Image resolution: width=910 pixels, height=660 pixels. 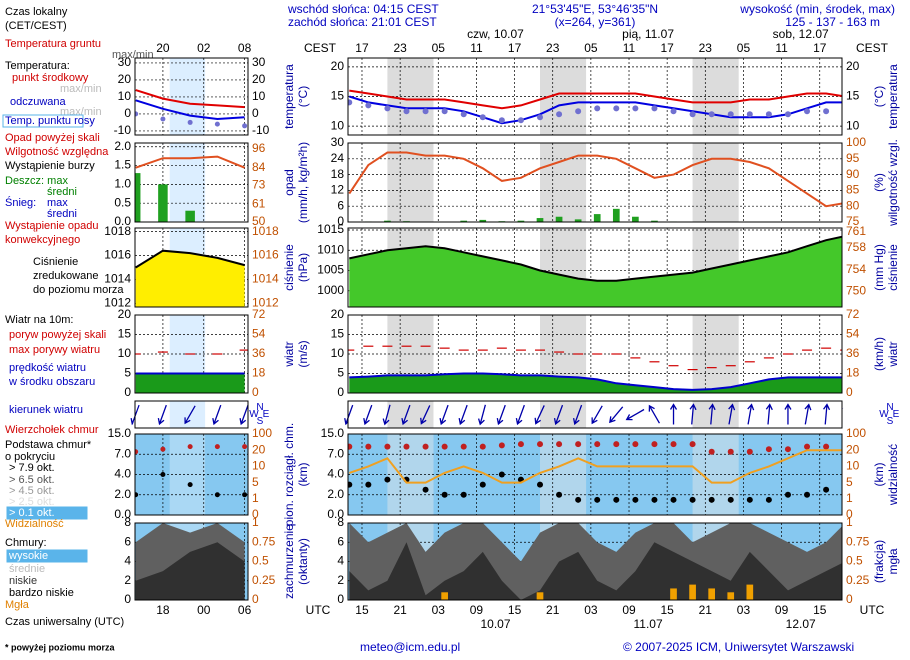 What do you see at coordinates (856, 247) in the screenshot?
I see `y2-tick-label: 758` at bounding box center [856, 247].